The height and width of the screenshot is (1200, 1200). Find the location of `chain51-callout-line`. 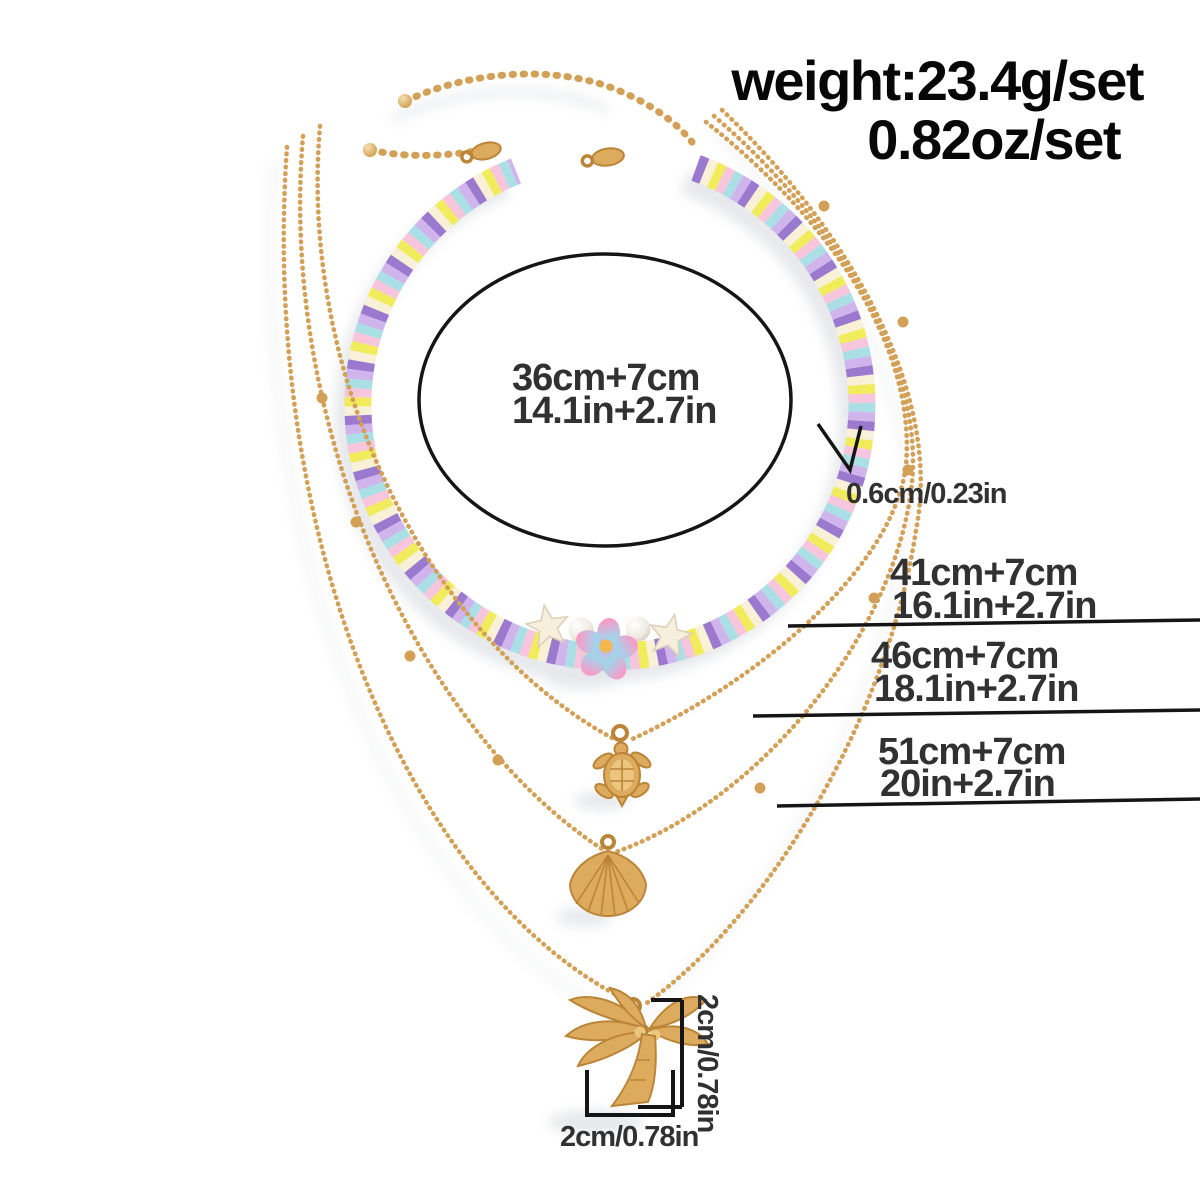

chain51-callout-line is located at coordinates (988, 802).